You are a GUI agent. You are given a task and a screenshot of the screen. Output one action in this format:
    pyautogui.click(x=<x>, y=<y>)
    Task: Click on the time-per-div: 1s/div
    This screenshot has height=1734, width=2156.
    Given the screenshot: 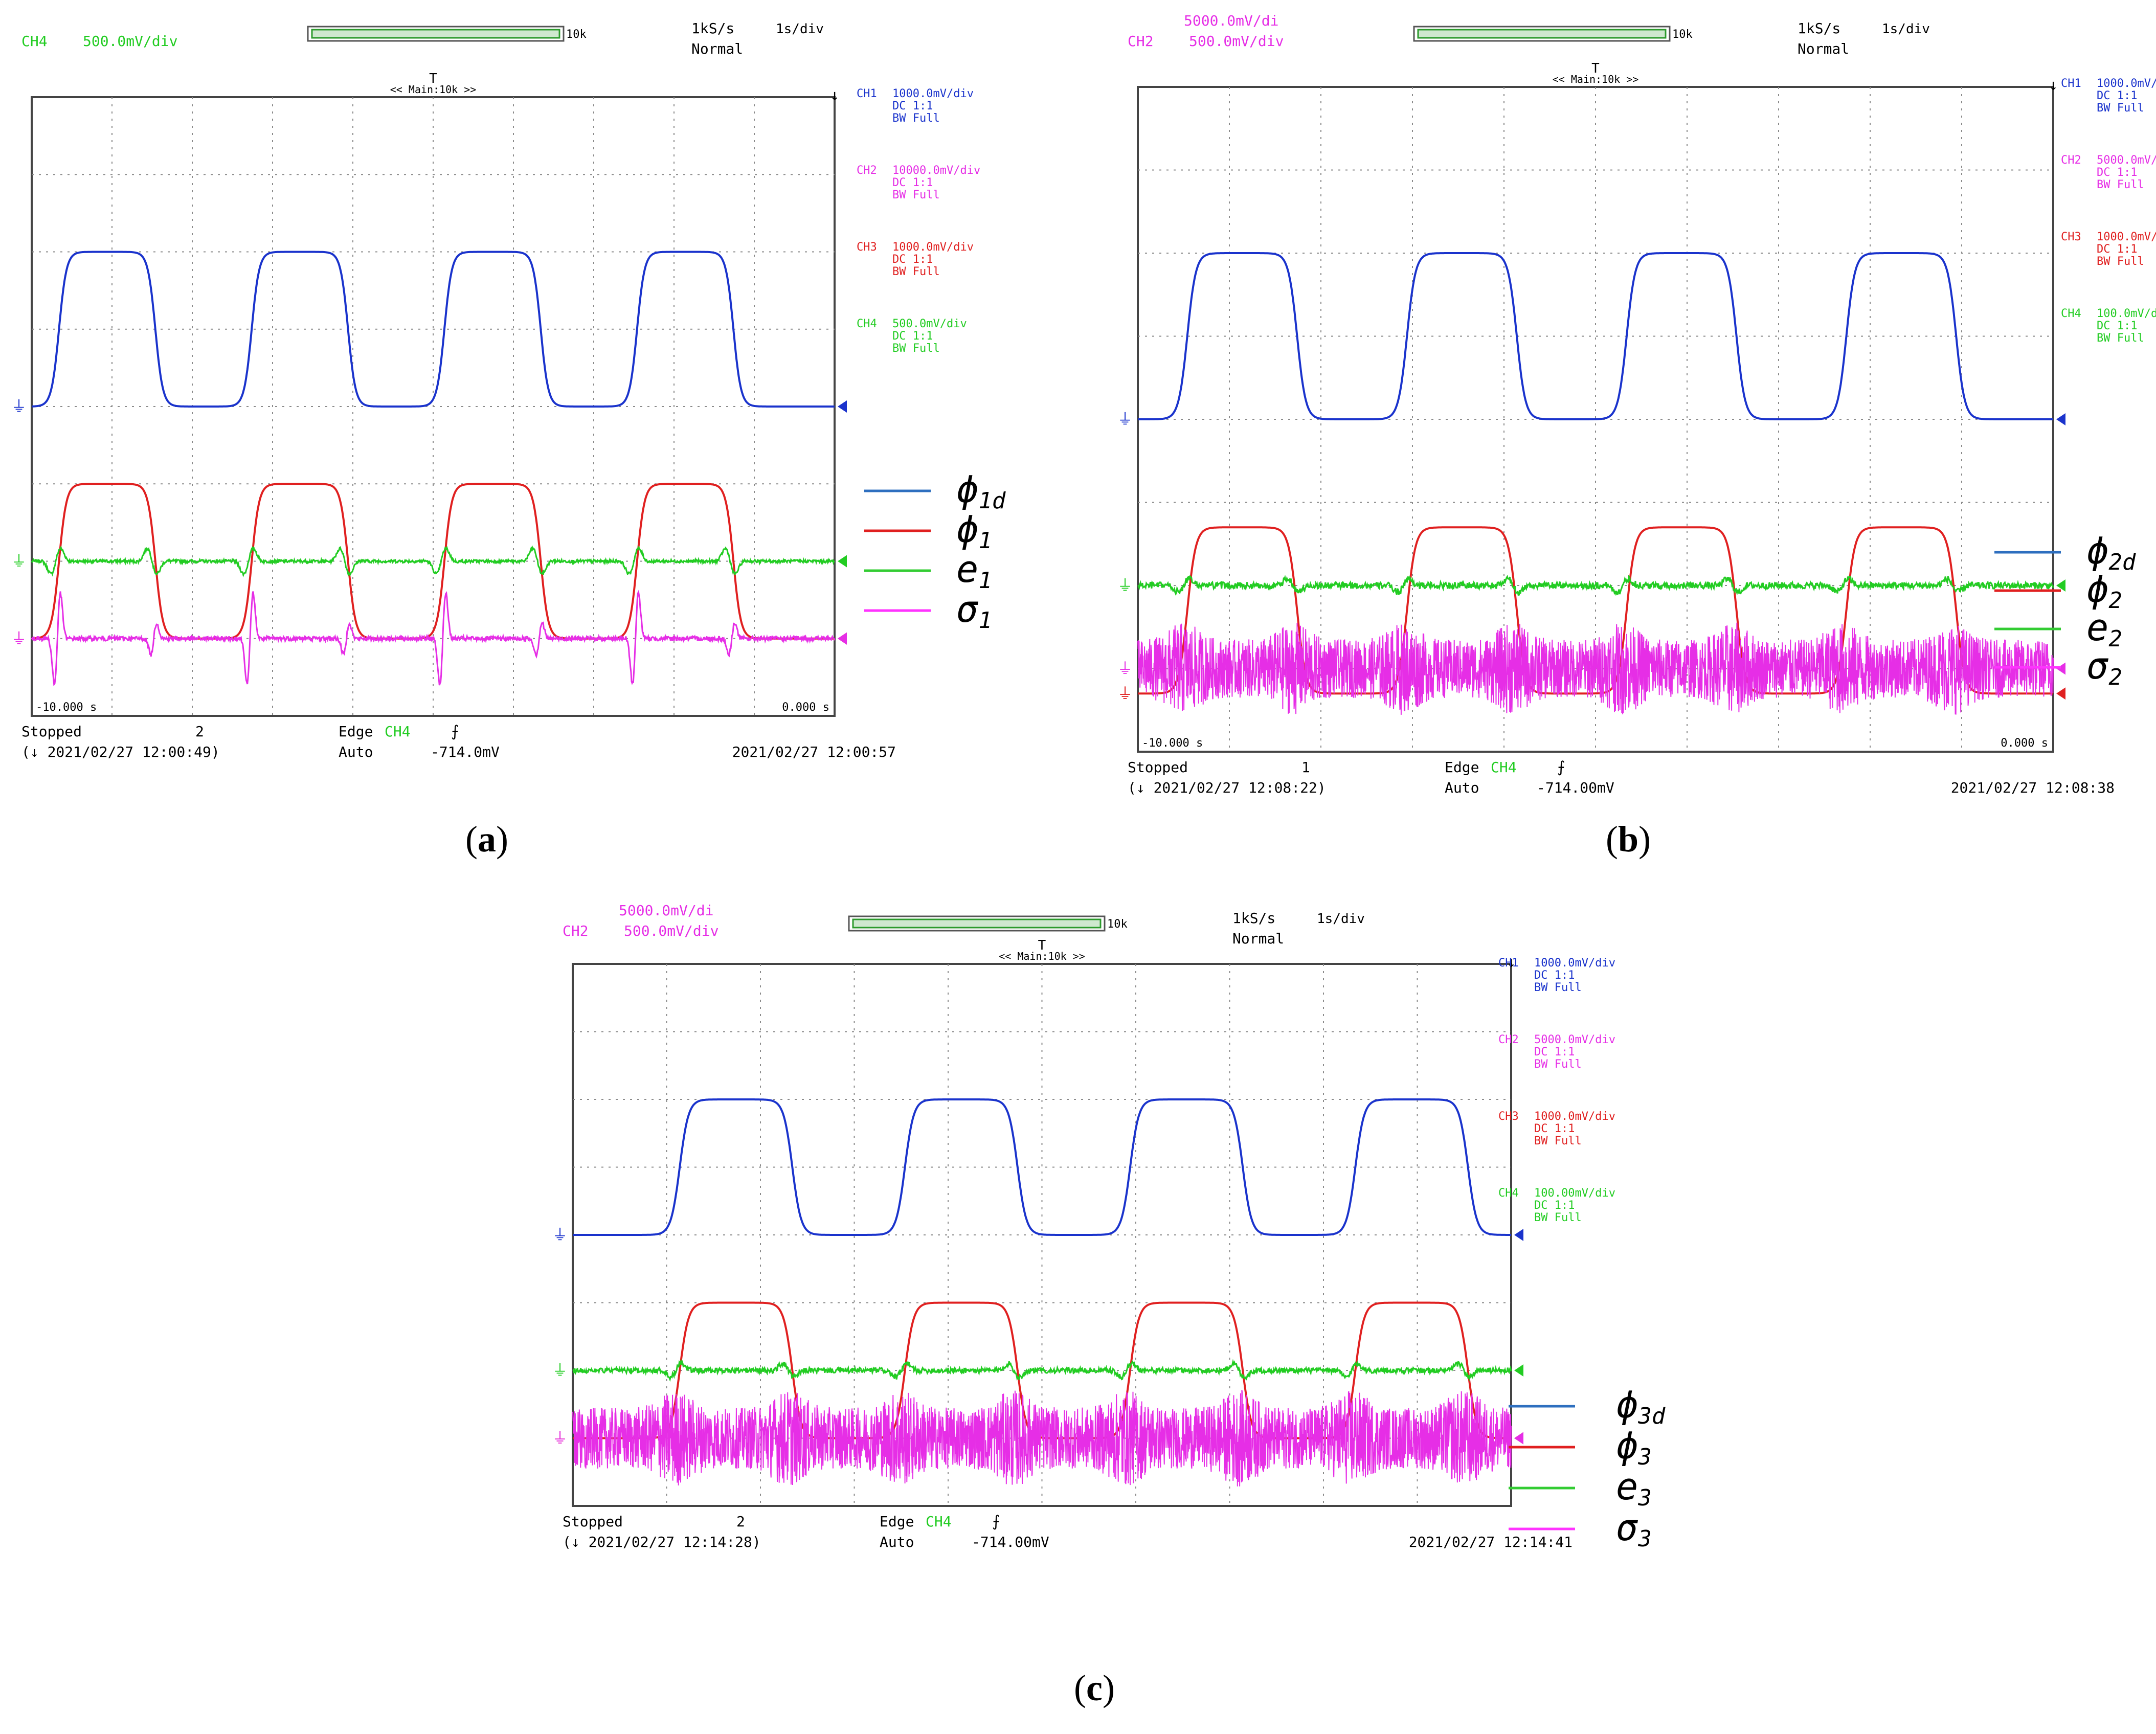 What is the action you would take?
    pyautogui.click(x=1906, y=29)
    